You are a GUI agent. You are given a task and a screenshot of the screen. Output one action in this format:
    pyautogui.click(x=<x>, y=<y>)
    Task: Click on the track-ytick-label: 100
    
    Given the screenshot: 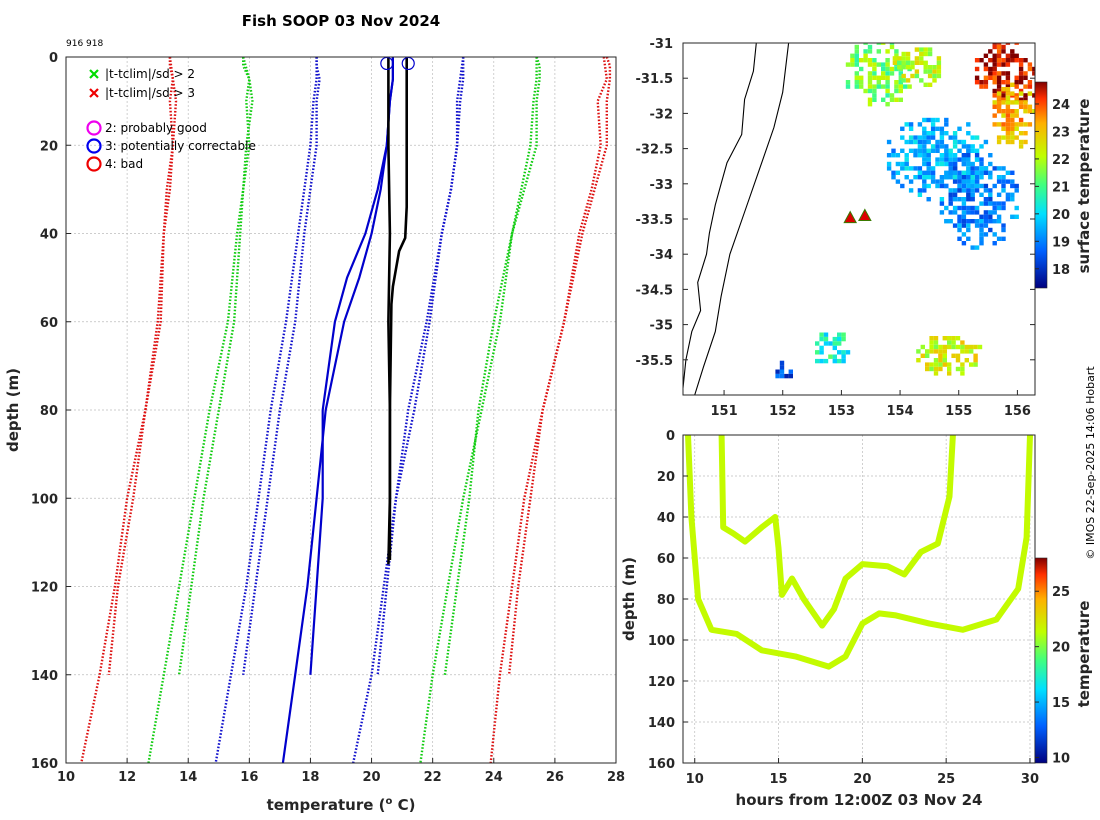 What is the action you would take?
    pyautogui.click(x=661, y=641)
    